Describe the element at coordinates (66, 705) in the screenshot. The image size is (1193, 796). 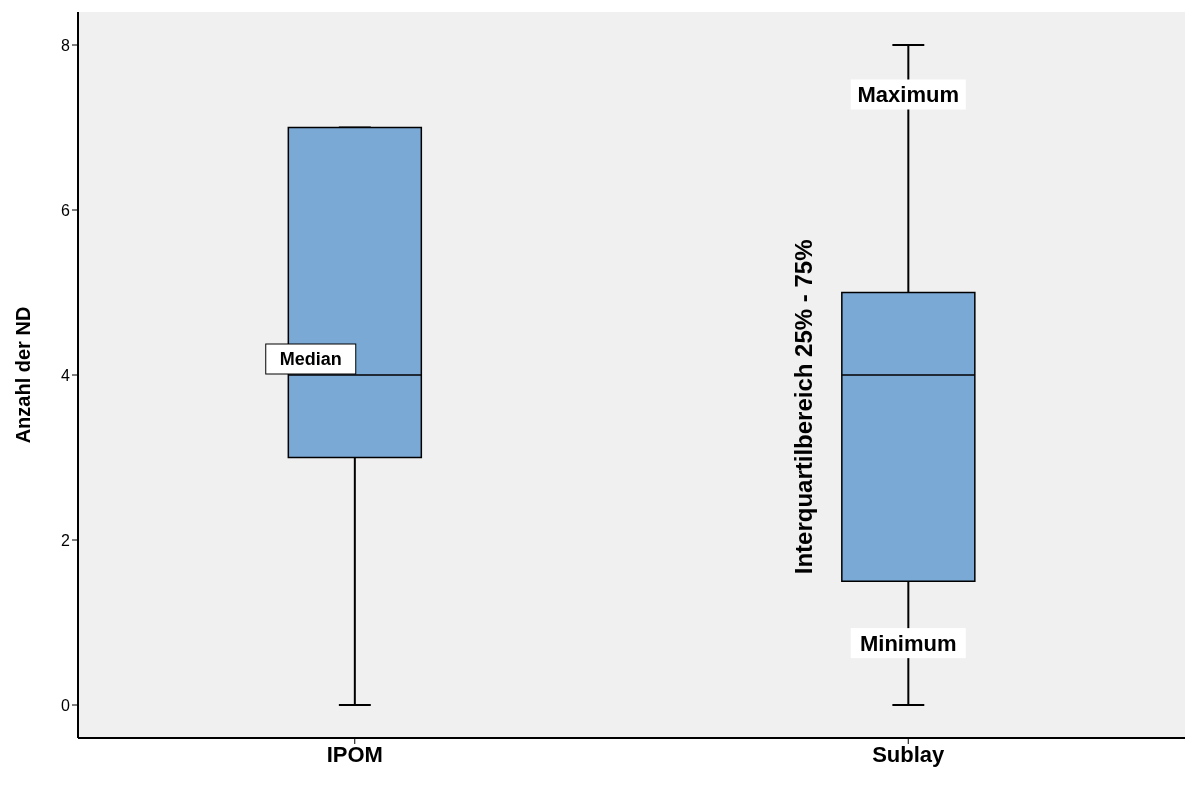
I see `y-tick-label: 0` at that location.